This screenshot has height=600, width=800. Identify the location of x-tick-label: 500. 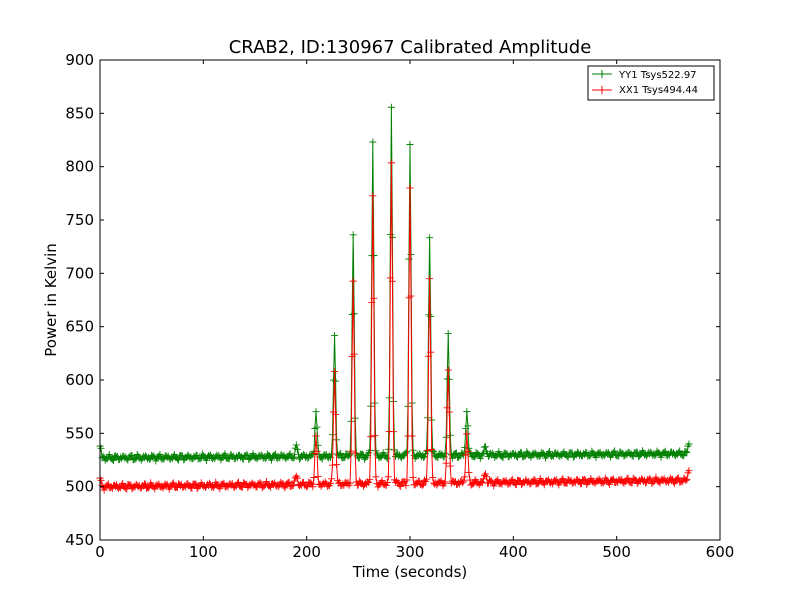
(616, 552).